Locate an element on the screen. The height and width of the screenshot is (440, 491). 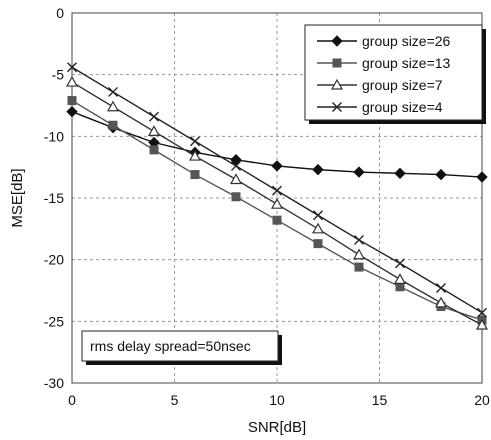
x-axis-ticks: 0 5 10 15 20 is located at coordinates (279, 400).